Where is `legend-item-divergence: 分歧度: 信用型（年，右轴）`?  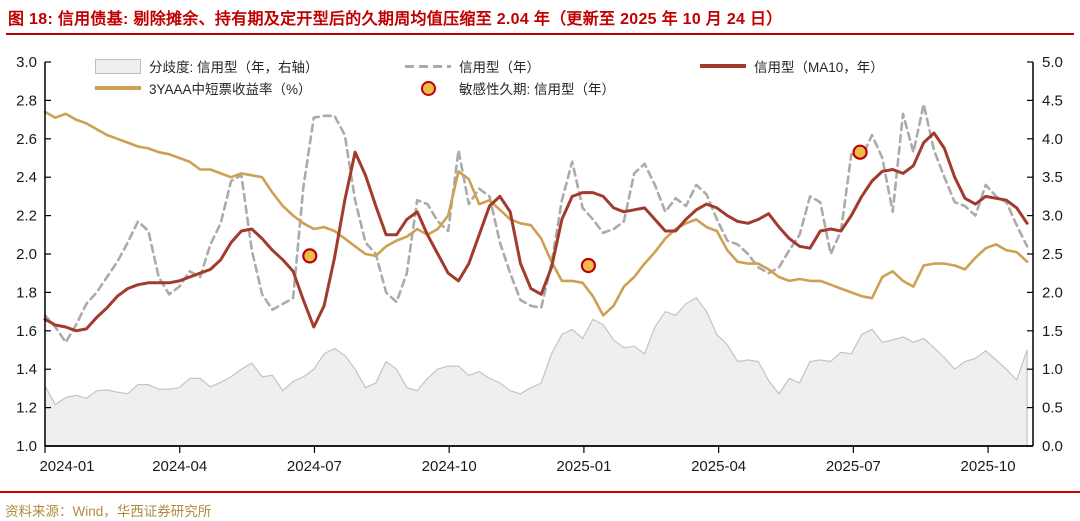
legend-item-divergence: 分歧度: 信用型（年，右轴） is located at coordinates (207, 66).